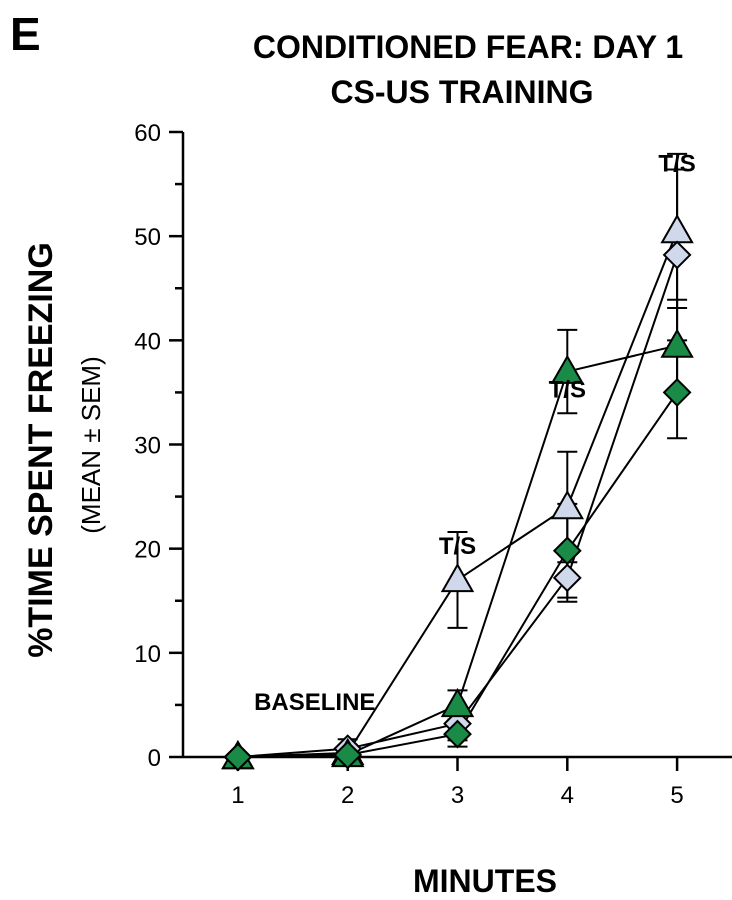  What do you see at coordinates (154, 758) in the screenshot?
I see `y-tick-label: 0` at bounding box center [154, 758].